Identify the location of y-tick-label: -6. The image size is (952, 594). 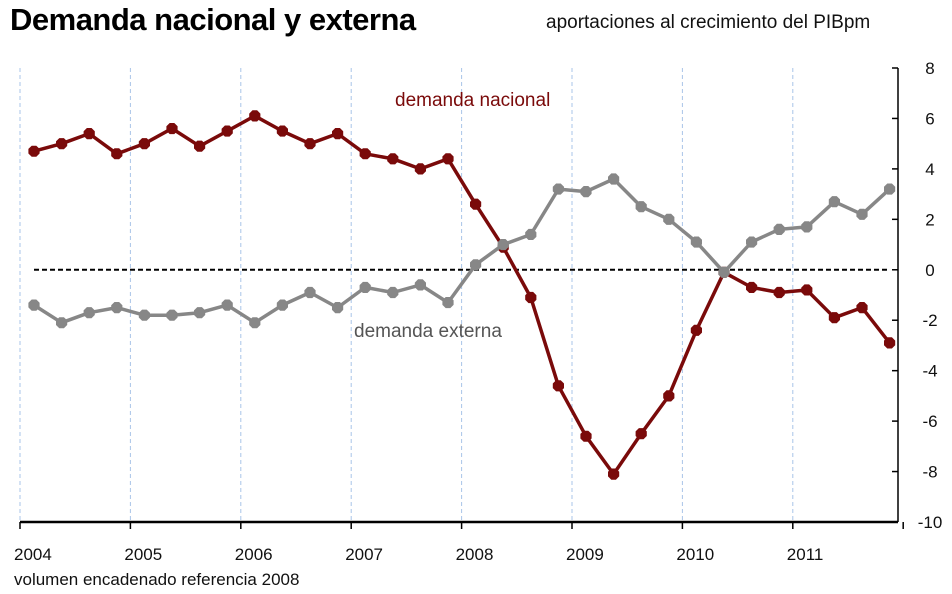
(929, 421).